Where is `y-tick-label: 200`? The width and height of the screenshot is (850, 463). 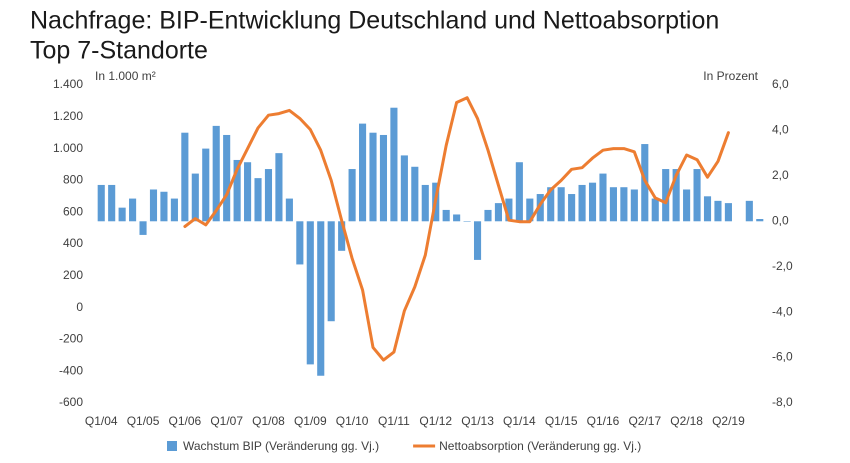 y-tick-label: 200 is located at coordinates (73, 275).